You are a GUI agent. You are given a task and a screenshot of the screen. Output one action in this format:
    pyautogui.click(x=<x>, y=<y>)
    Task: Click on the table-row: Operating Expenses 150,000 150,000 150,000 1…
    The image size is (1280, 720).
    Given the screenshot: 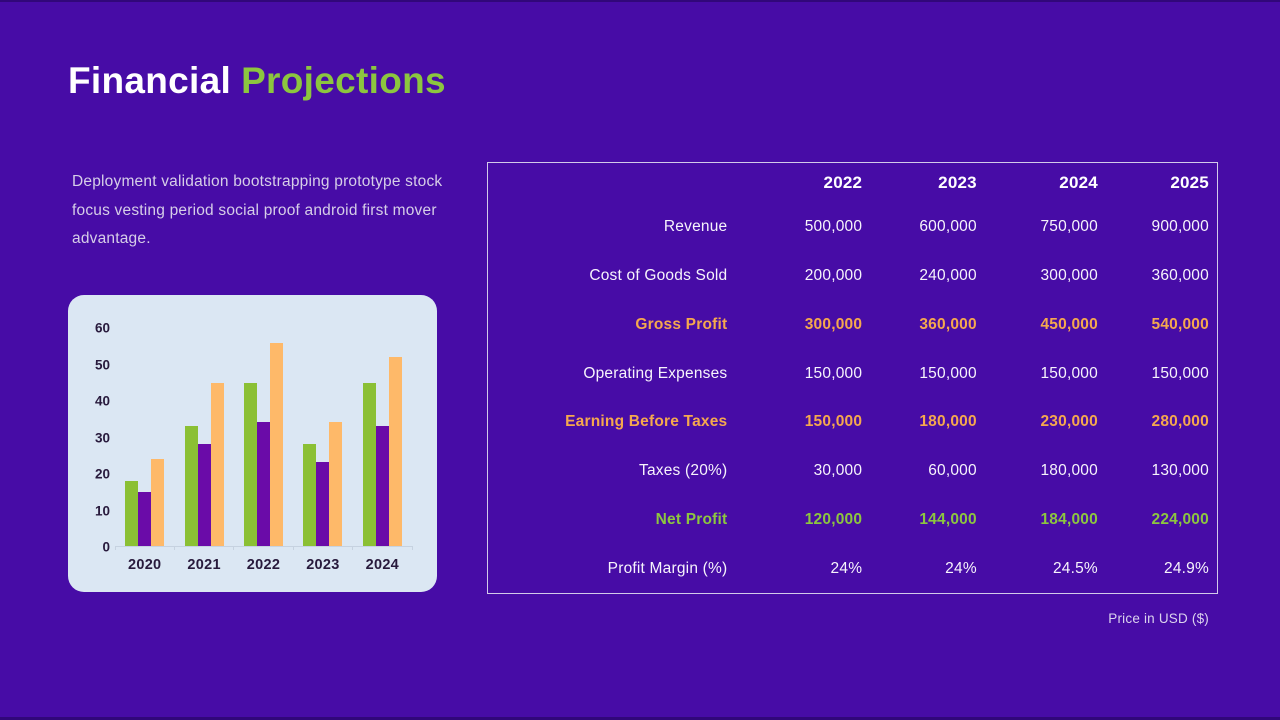 What is the action you would take?
    pyautogui.click(x=848, y=373)
    